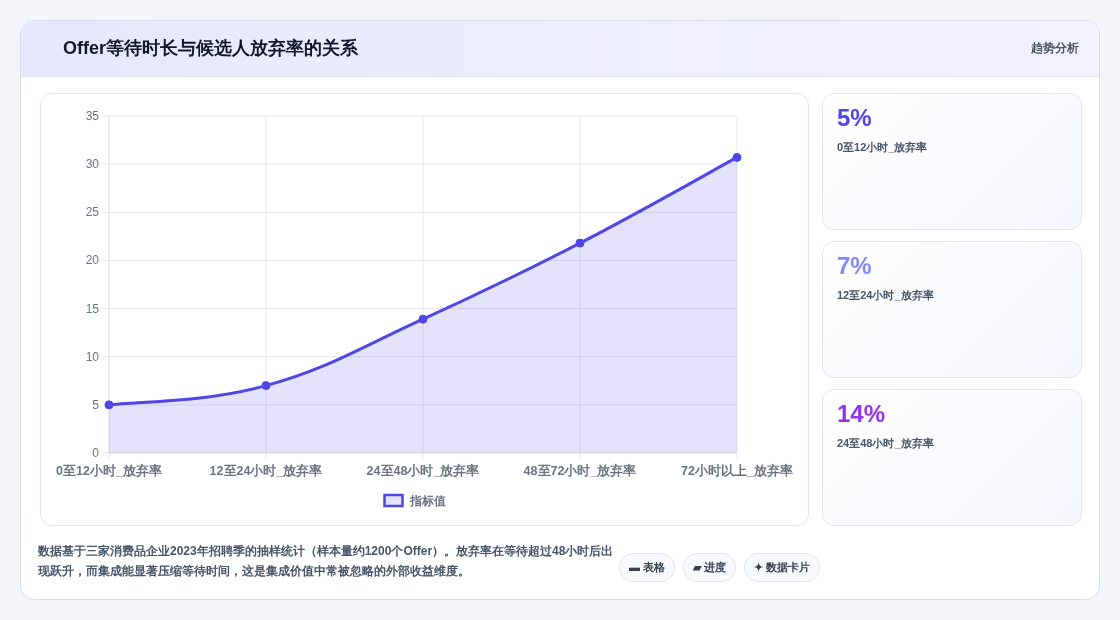 The image size is (1120, 620). What do you see at coordinates (1055, 48) in the screenshot?
I see `text: 趋势分析` at bounding box center [1055, 48].